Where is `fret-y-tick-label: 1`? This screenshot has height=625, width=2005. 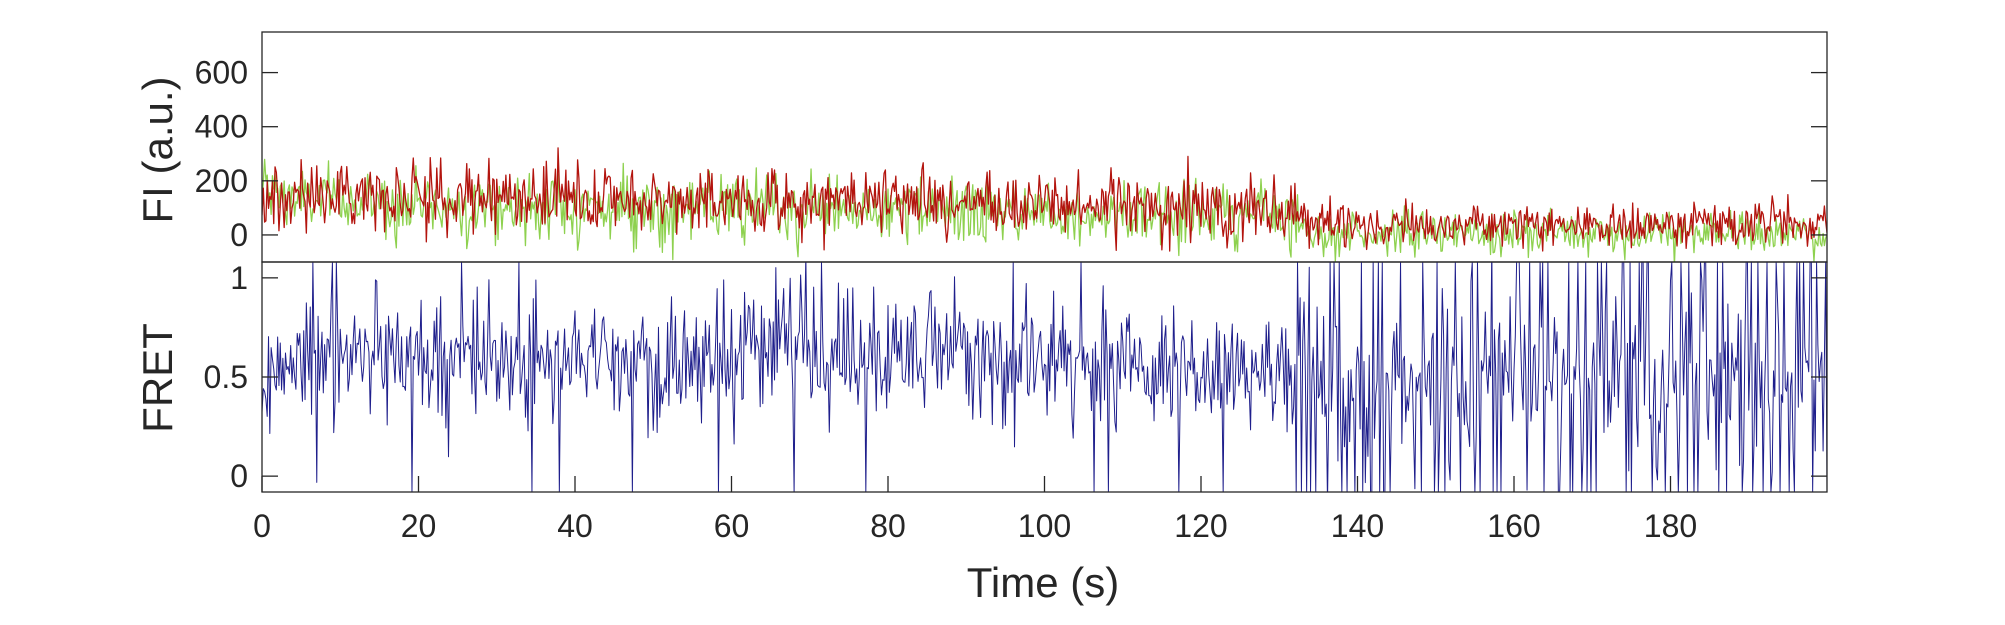
fret-y-tick-label: 1 is located at coordinates (239, 278).